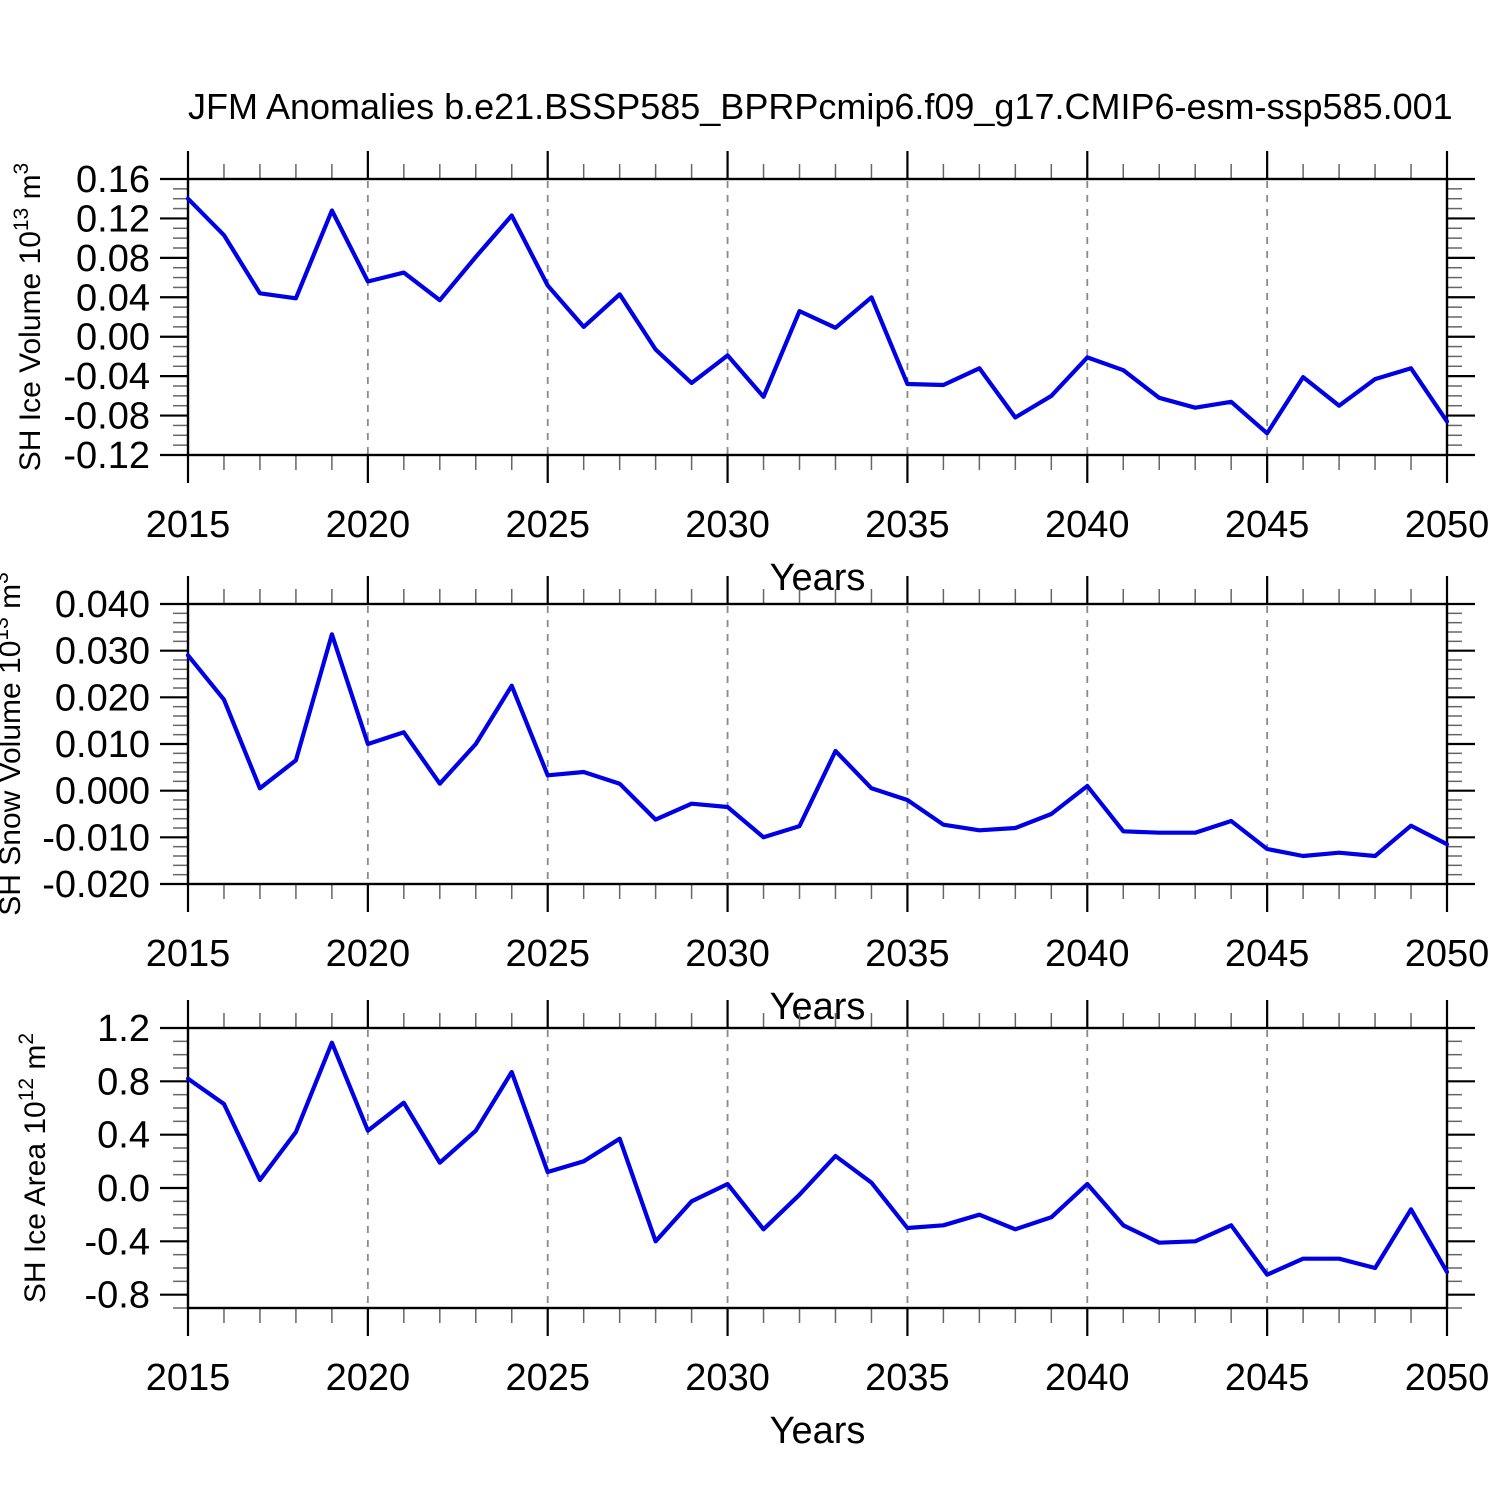 The image size is (1500, 1500). What do you see at coordinates (123, 1189) in the screenshot?
I see `sh-ice-area-ytick-label: 0.0` at bounding box center [123, 1189].